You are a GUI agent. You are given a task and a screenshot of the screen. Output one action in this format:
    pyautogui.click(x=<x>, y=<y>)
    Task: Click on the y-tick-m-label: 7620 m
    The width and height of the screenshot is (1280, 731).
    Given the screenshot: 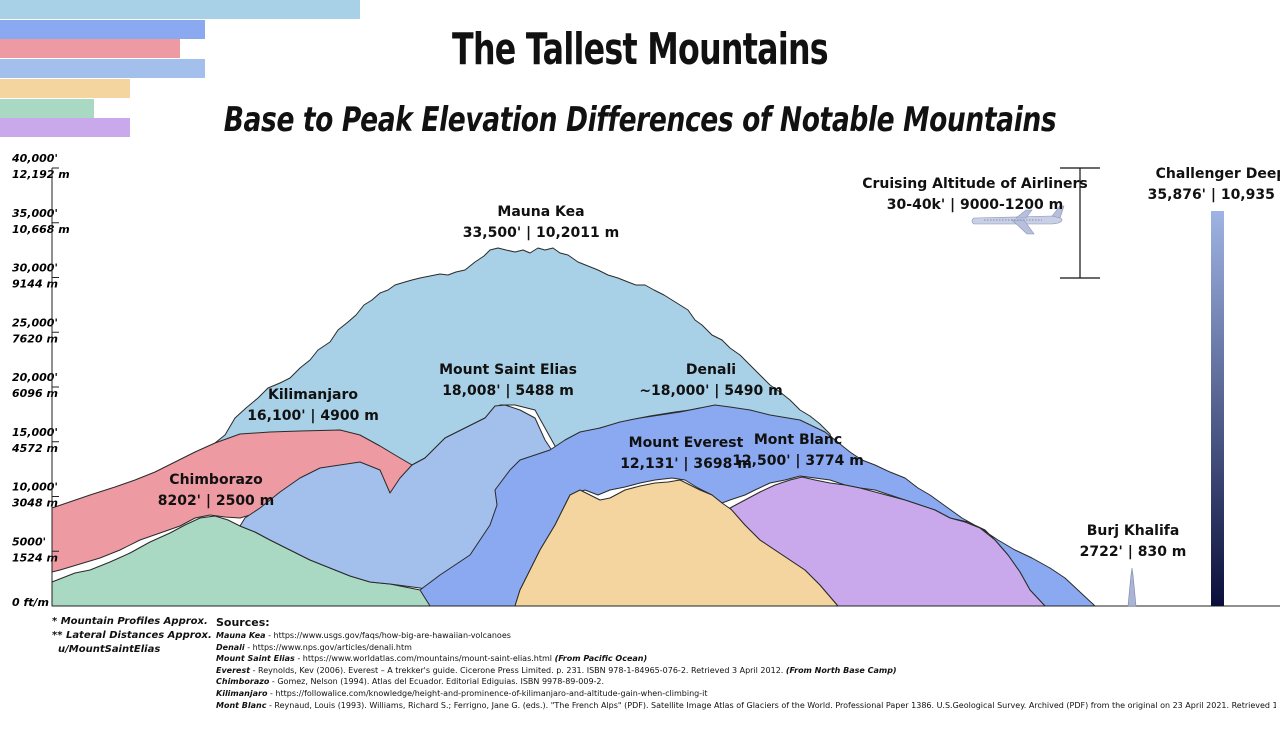 What is the action you would take?
    pyautogui.click(x=35, y=338)
    